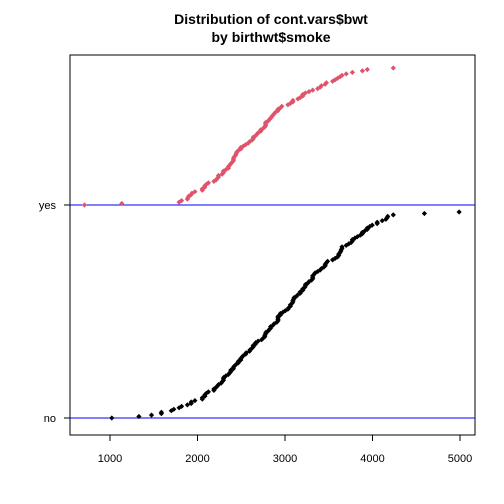  I want to click on x-axis: 1000 2000 3000 4000 5000, so click(285, 450).